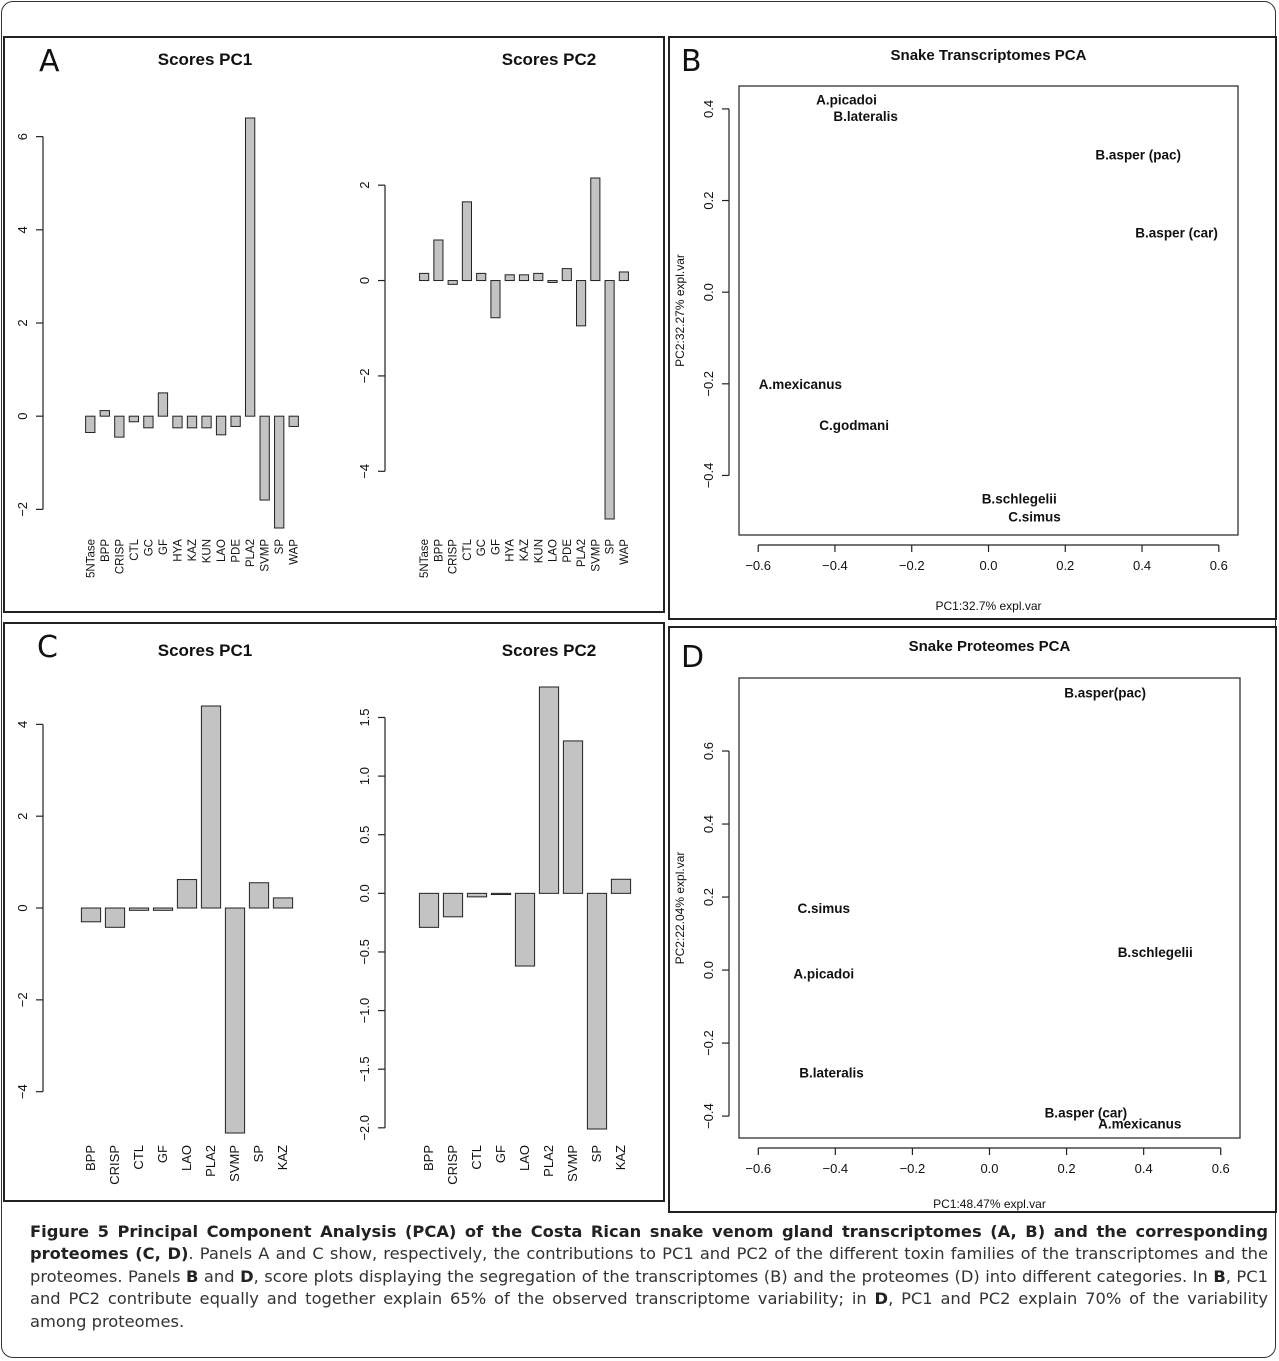 The image size is (1279, 1361). What do you see at coordinates (912, 565) in the screenshot?
I see `panel-b-x-tick-label: −0.2` at bounding box center [912, 565].